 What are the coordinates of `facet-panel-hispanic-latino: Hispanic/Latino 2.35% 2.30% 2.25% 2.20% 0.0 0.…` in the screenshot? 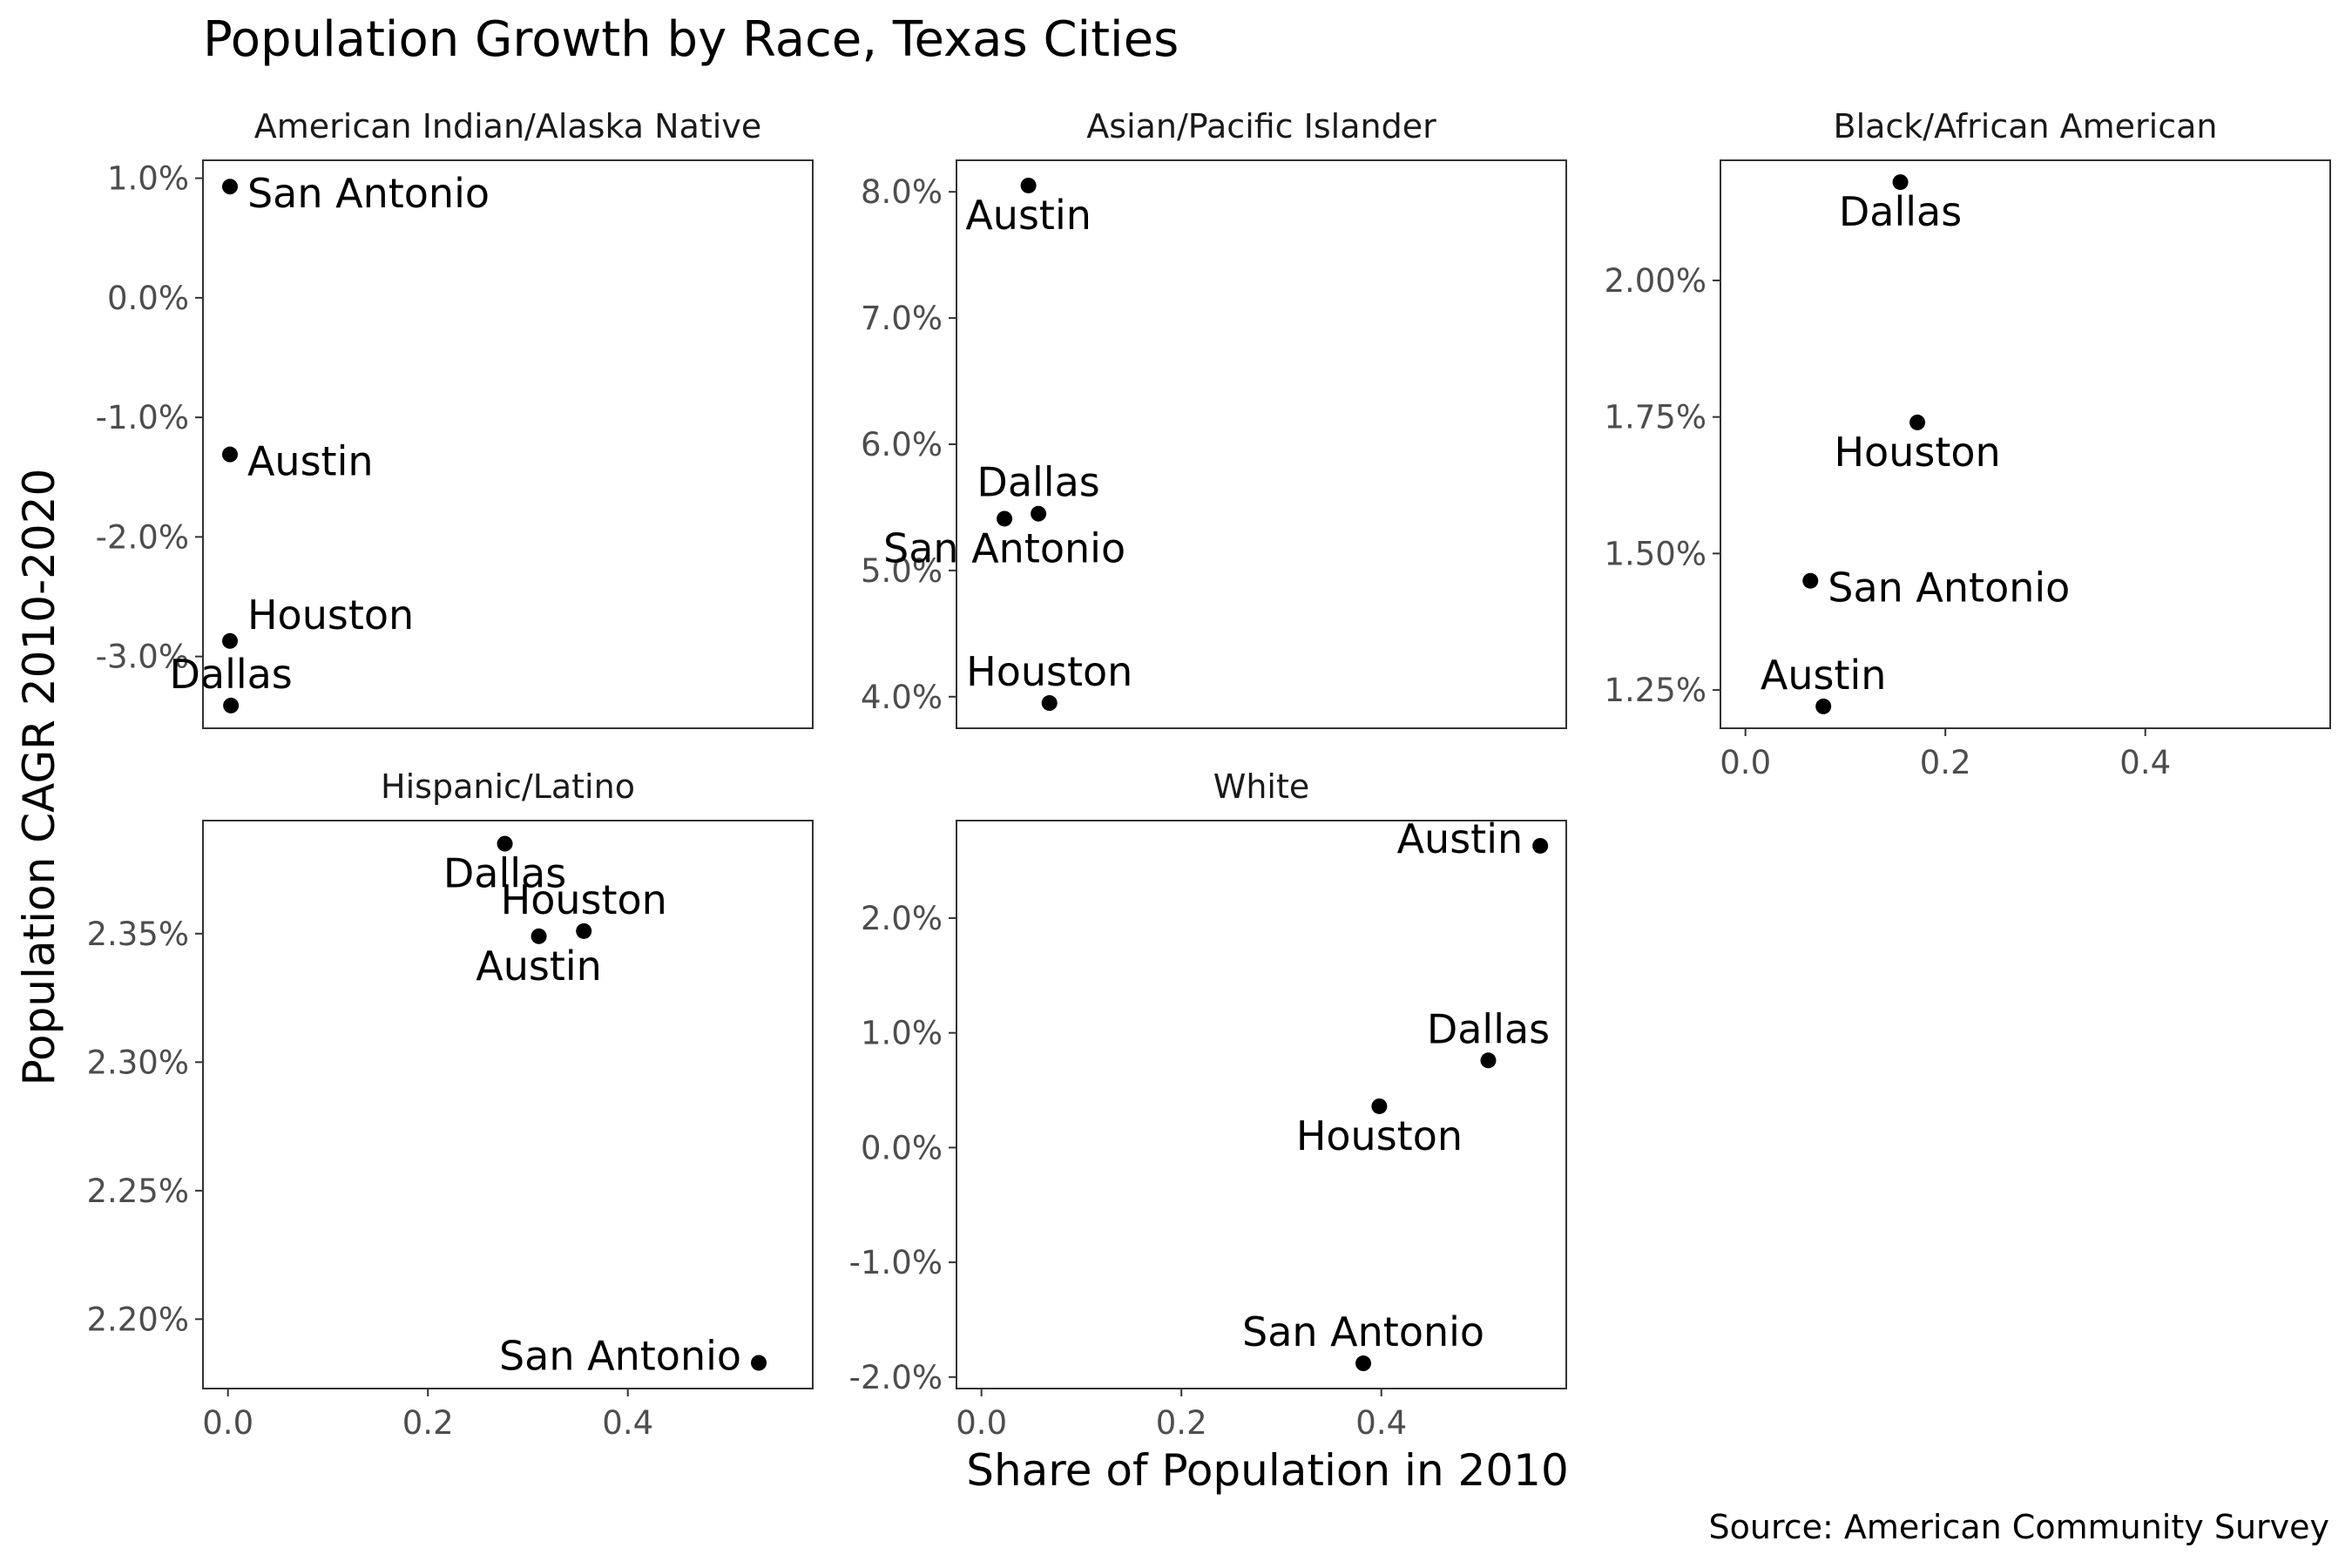 It's located at (450, 1104).